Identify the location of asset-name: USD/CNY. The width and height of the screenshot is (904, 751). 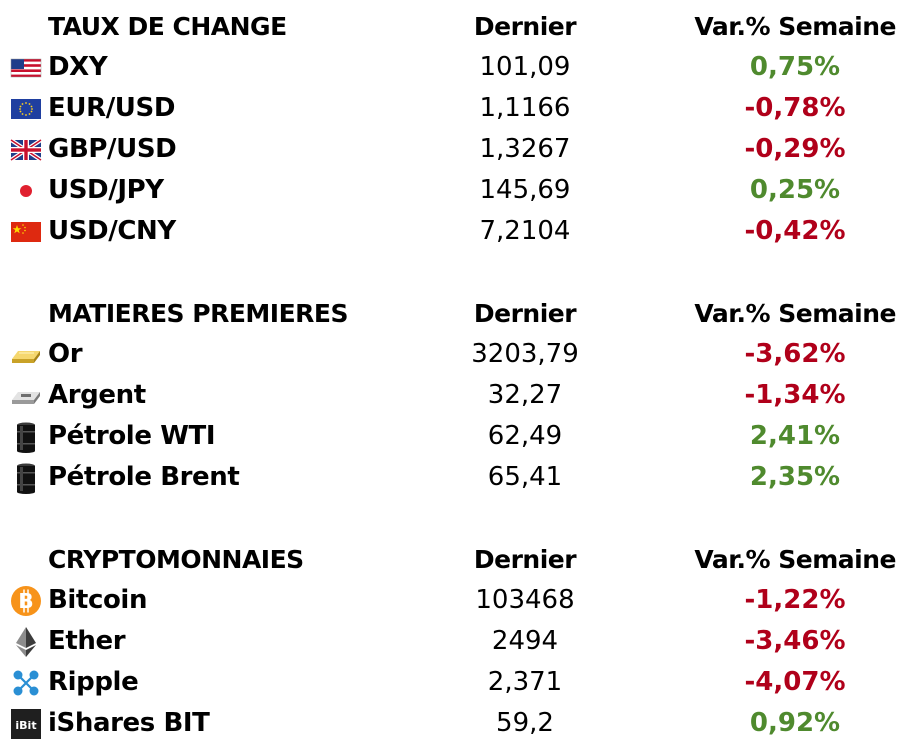
(112, 231).